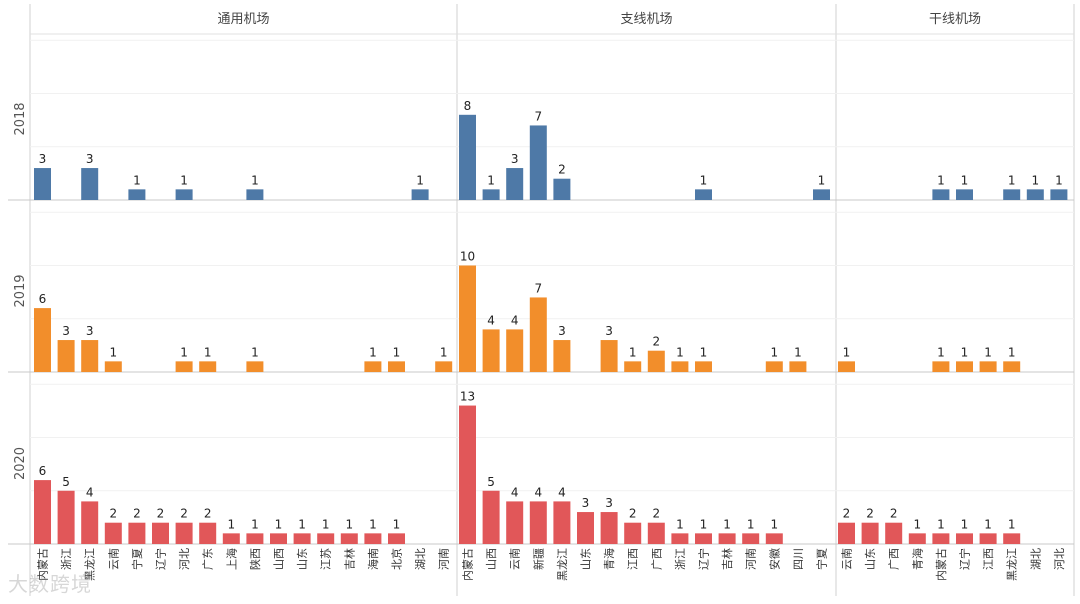 Image resolution: width=1080 pixels, height=604 pixels. Describe the element at coordinates (326, 559) in the screenshot. I see `category-tick-label: 江苏` at that location.